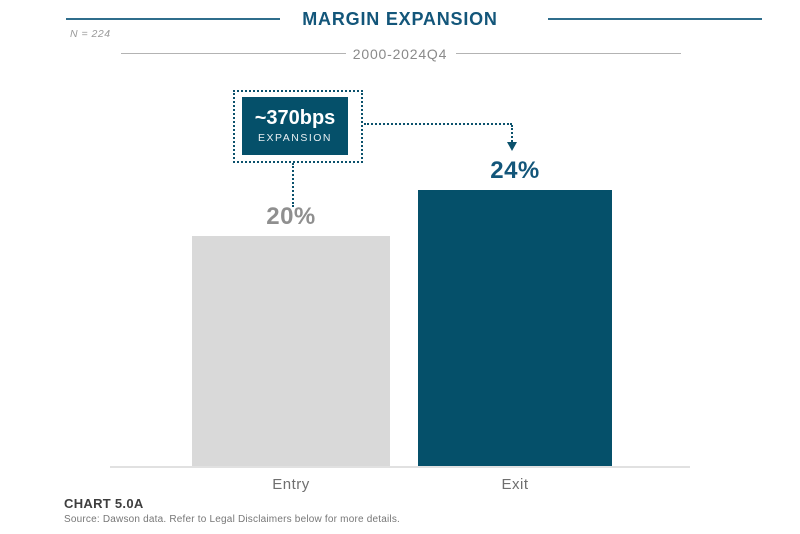 This screenshot has height=534, width=800. I want to click on subtitle-rule-right, so click(568, 53).